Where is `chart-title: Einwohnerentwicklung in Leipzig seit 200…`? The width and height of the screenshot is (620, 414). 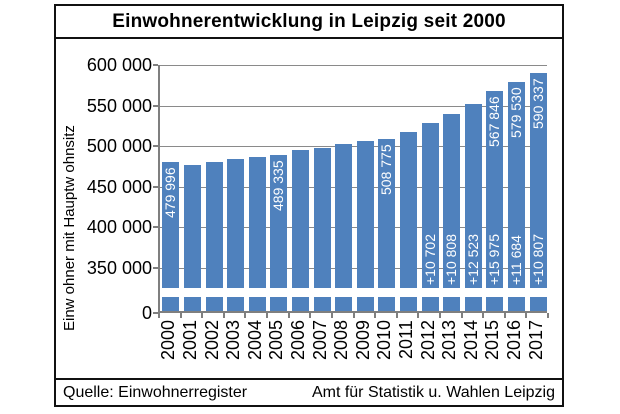
chart-title: Einwohnerentwicklung in Leipzig seit 200… is located at coordinates (309, 21).